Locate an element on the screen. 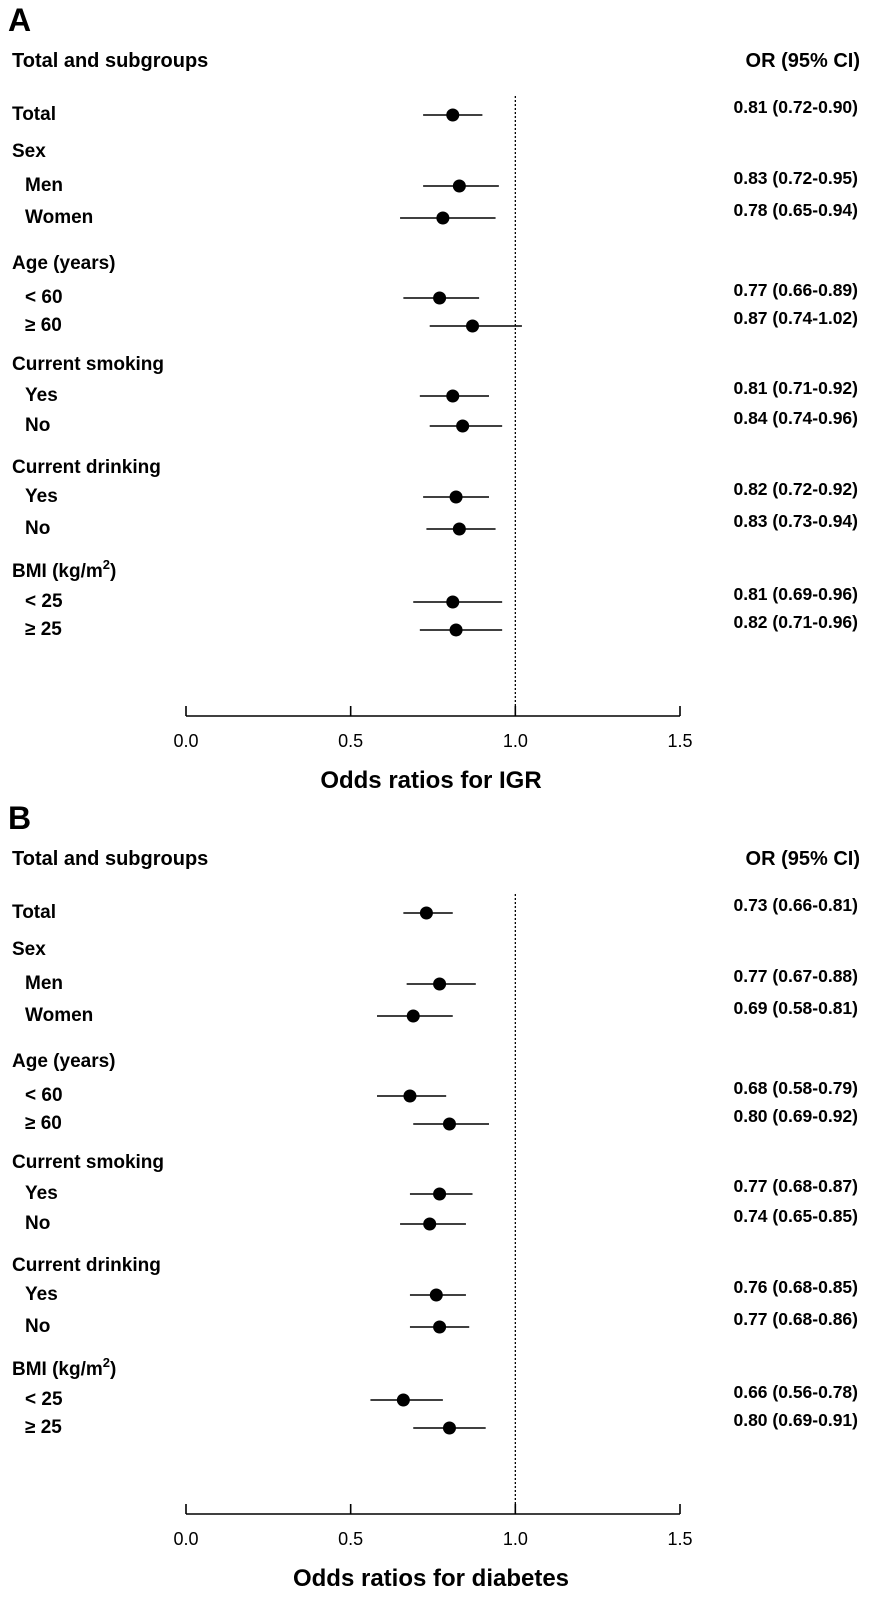 This screenshot has height=1612, width=884. ci-value-text: 0.76 (0.68-0.85) is located at coordinates (795, 1287).